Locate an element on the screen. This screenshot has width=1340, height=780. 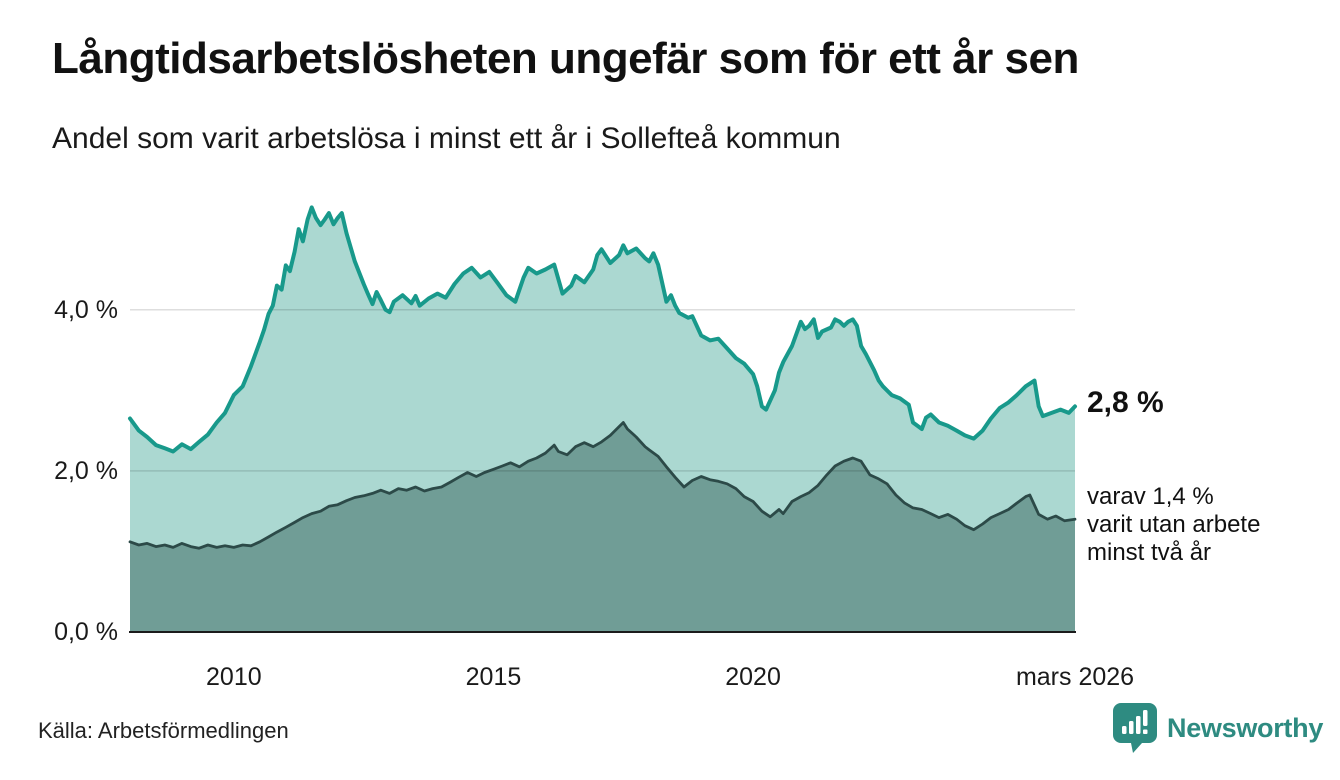
y-axis-tick-label: 0,0 % is located at coordinates (86, 632).